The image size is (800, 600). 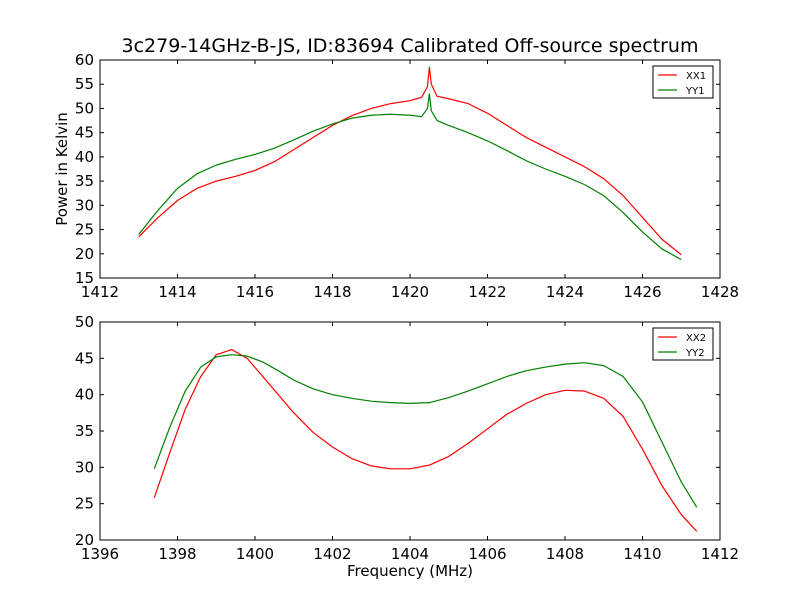 I want to click on x-tick-label: 1426, so click(x=642, y=292).